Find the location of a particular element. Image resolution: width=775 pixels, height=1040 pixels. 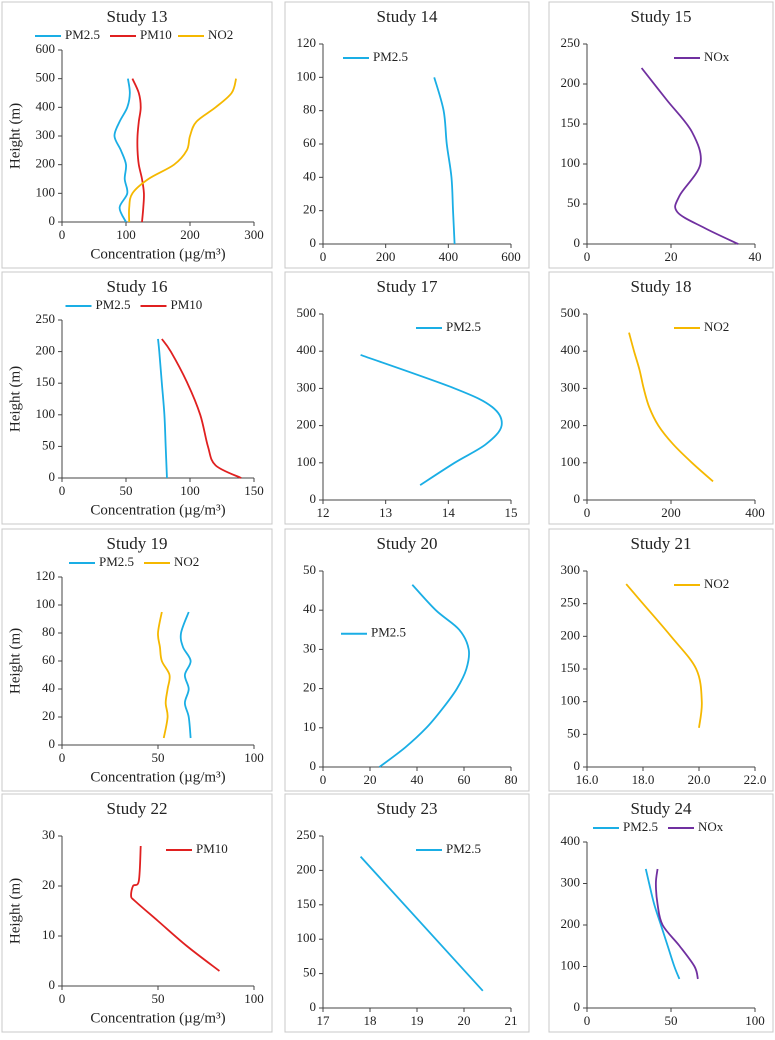

y-tick-label: 30 is located at coordinates (48, 834).